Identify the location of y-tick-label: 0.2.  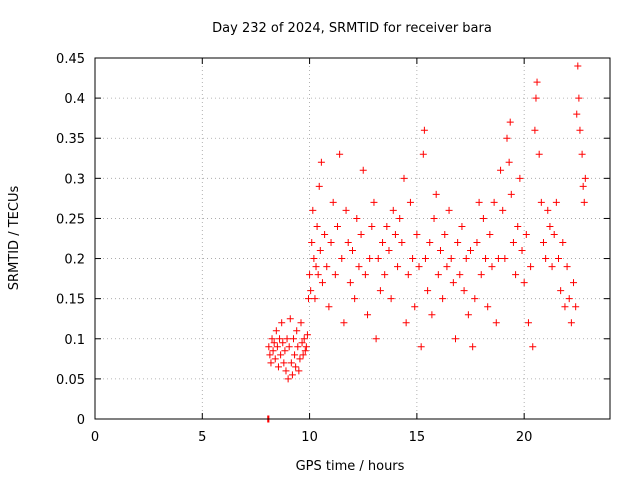
(74, 260).